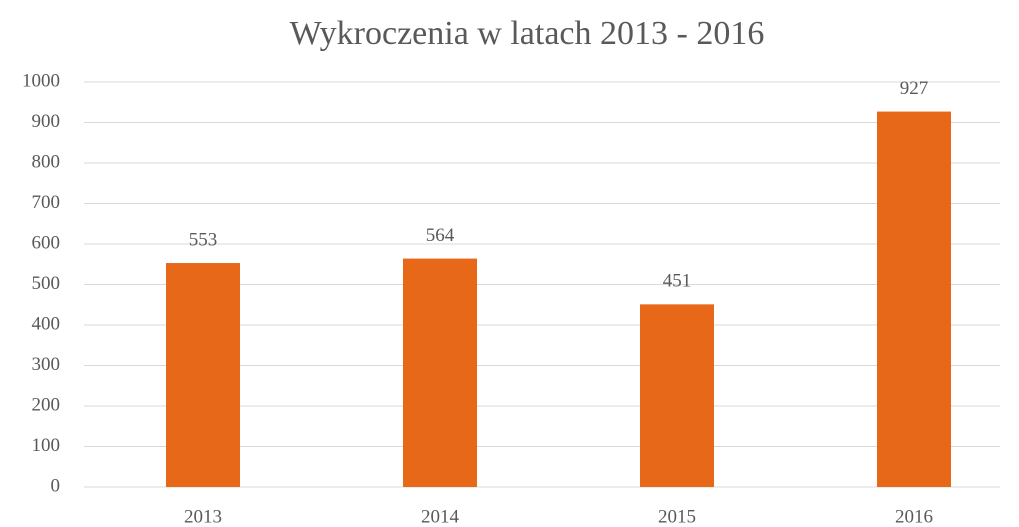 This screenshot has height=527, width=1019. I want to click on data-label: 451, so click(677, 281).